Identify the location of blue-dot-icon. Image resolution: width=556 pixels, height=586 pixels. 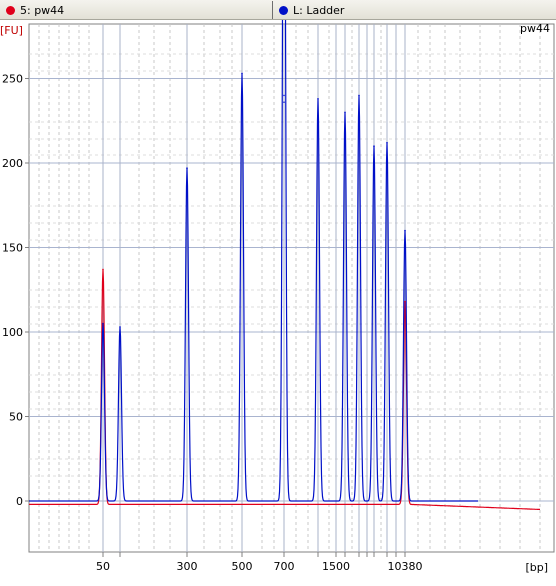
(283, 10).